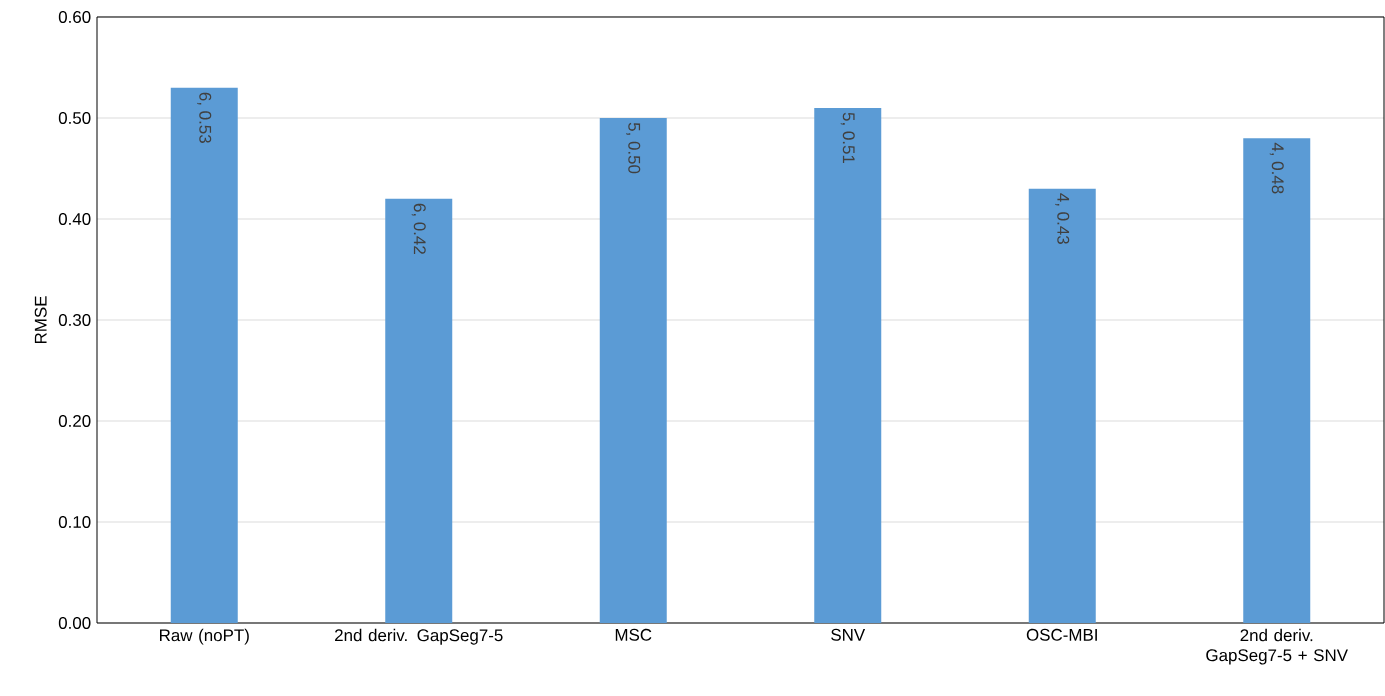 The image size is (1385, 696). What do you see at coordinates (74, 118) in the screenshot?
I see `y-tick-label: 0.50` at bounding box center [74, 118].